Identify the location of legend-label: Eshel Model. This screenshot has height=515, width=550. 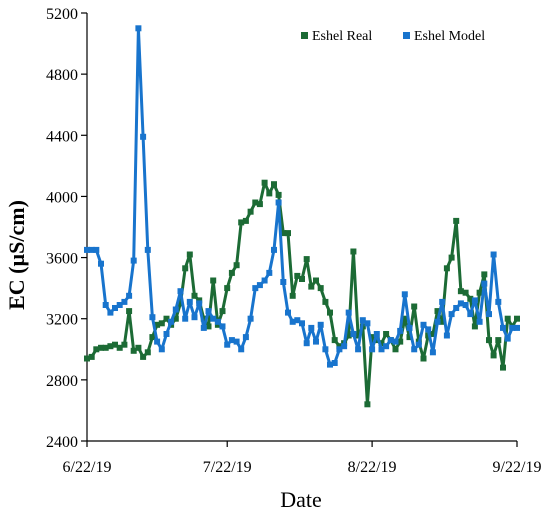
(449, 36).